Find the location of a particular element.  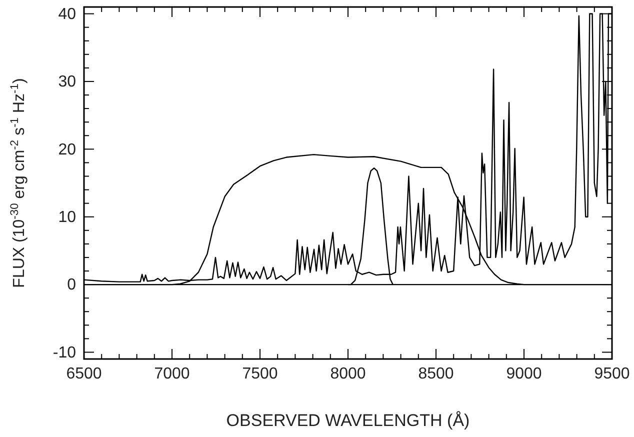

y-tick-label: 20 is located at coordinates (67, 149).